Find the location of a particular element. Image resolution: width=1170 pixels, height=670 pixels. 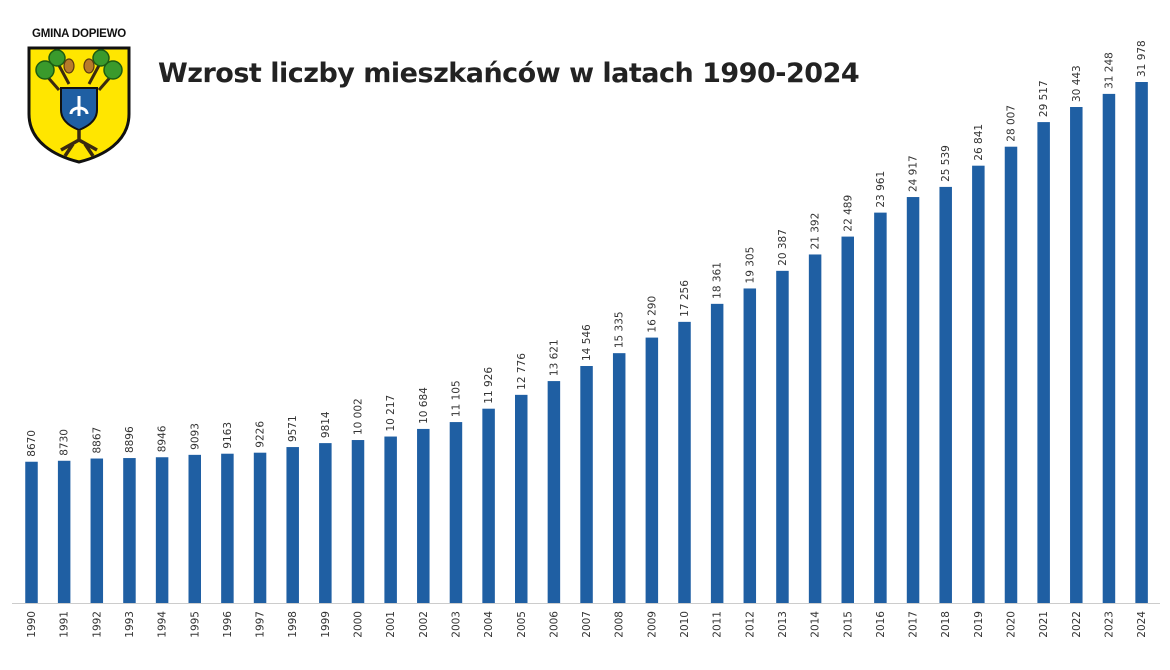

bar-2014 is located at coordinates (815, 428).